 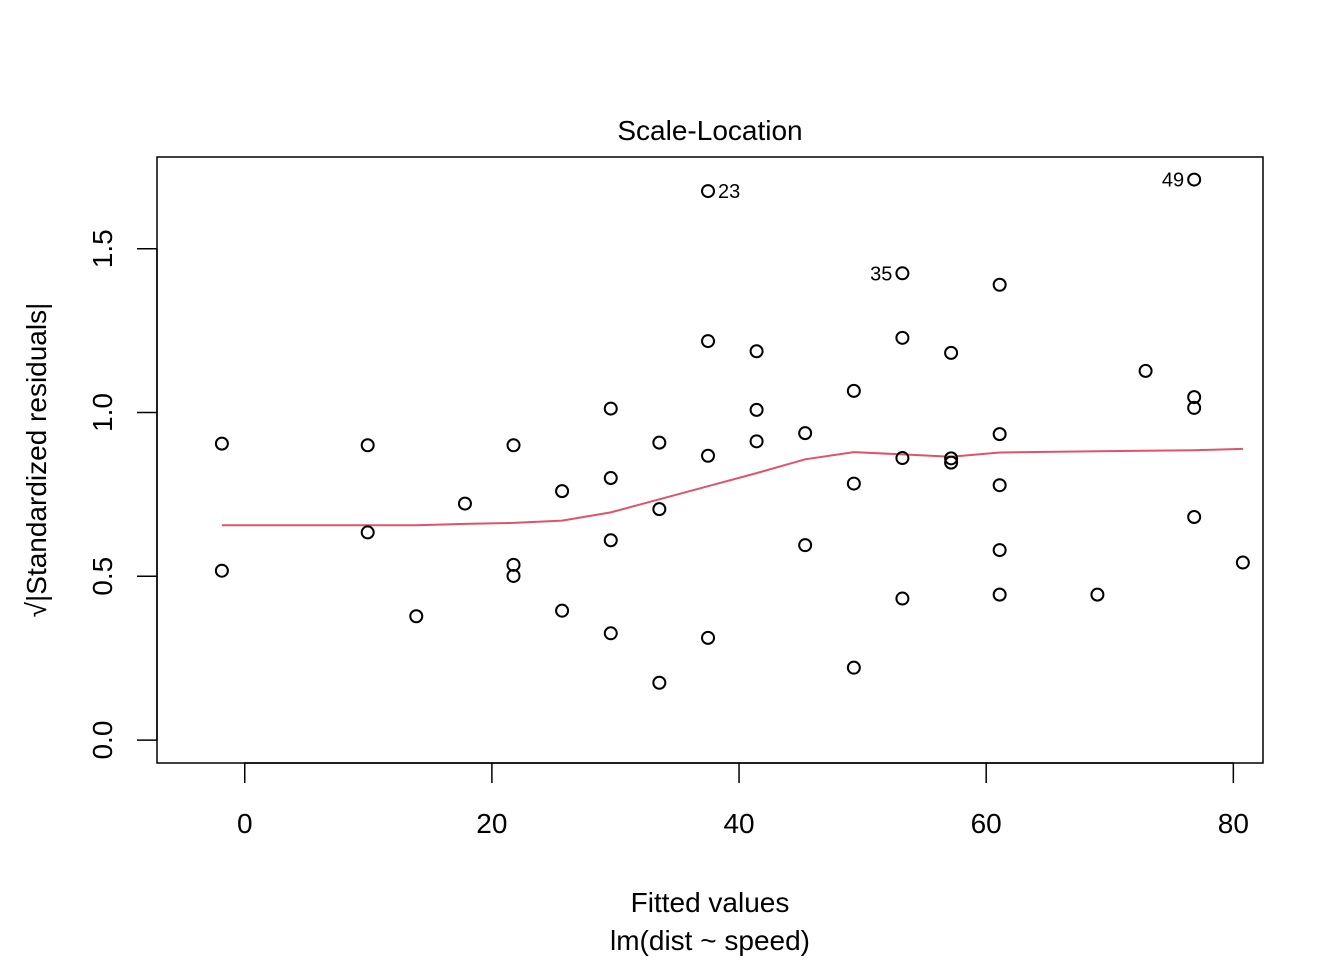 I want to click on x-tick-label: 80, so click(x=1233, y=823).